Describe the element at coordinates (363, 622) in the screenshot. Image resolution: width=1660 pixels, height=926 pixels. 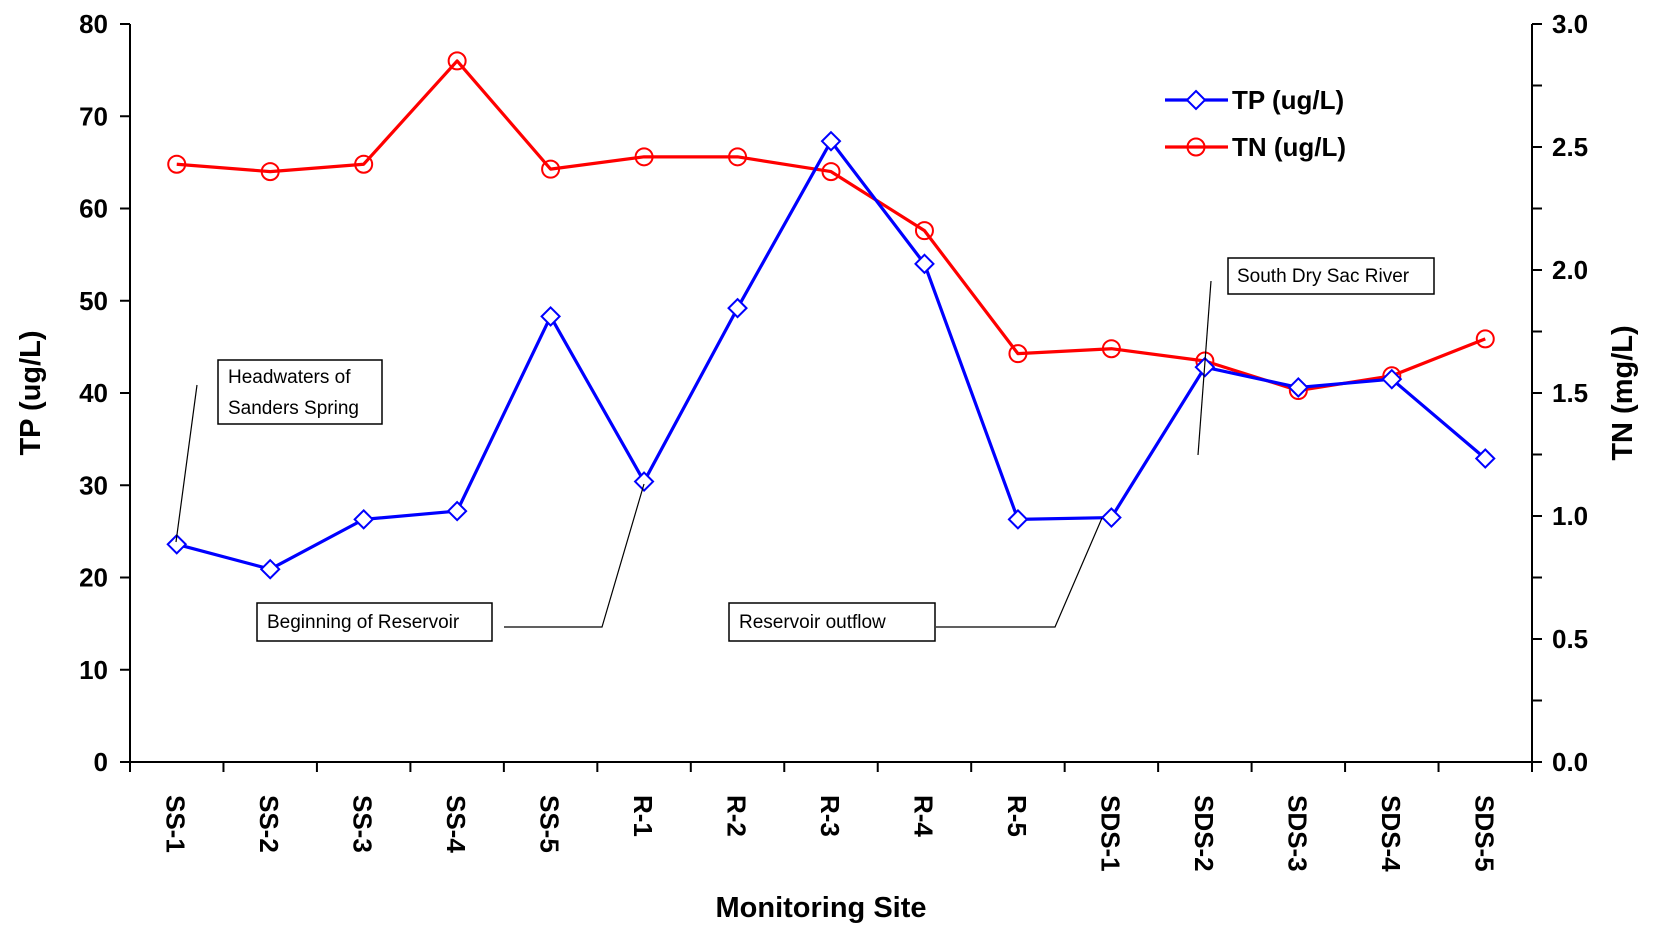
I see `annotation-text: Beginning of Reservoir` at that location.